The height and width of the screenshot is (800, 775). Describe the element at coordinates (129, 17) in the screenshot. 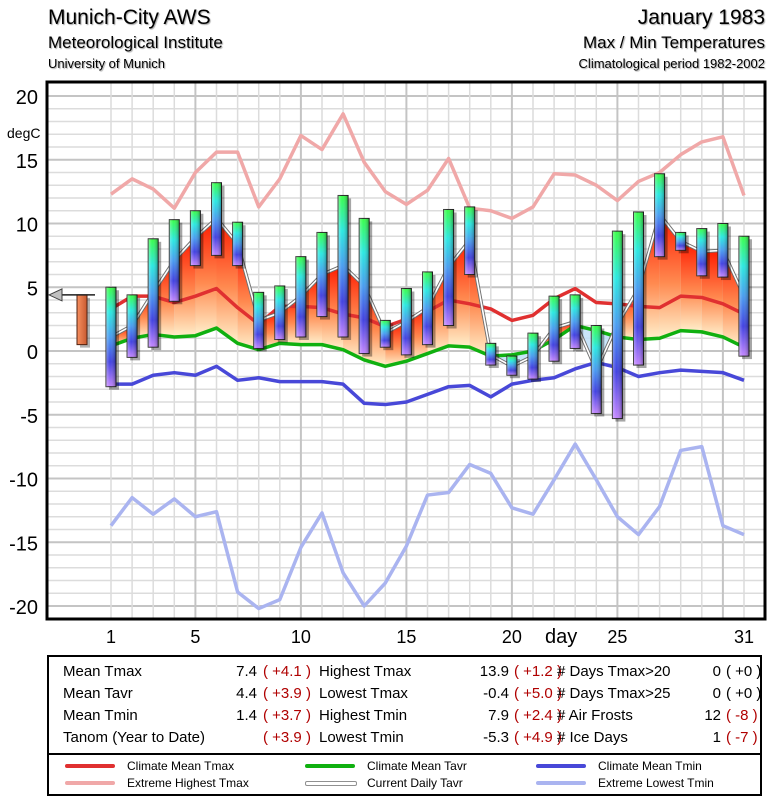

I see `station-title: Munich-City AWS` at that location.